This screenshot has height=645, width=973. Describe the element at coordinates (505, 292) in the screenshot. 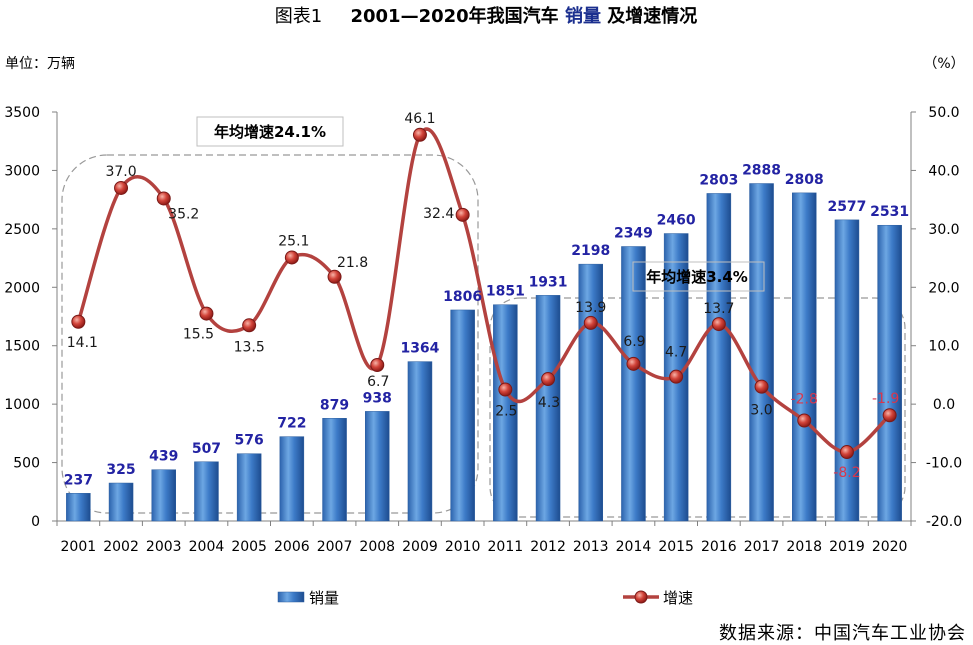

I see `bar-label-2011: 1851` at that location.